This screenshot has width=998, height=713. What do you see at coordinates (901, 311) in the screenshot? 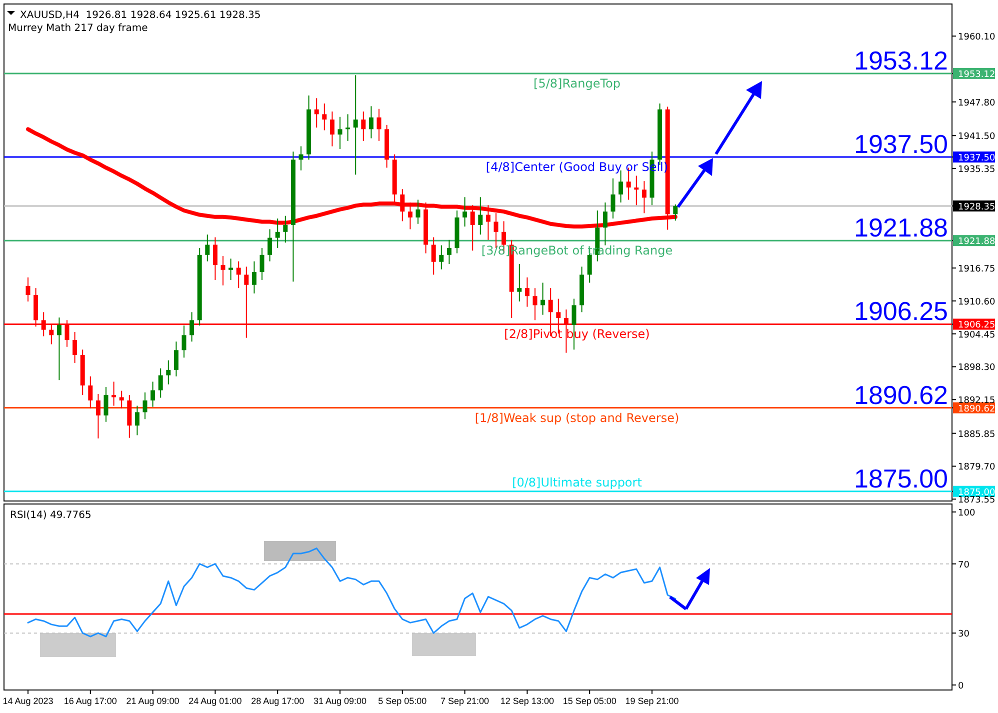
I see `annotation: 1906.25` at bounding box center [901, 311].